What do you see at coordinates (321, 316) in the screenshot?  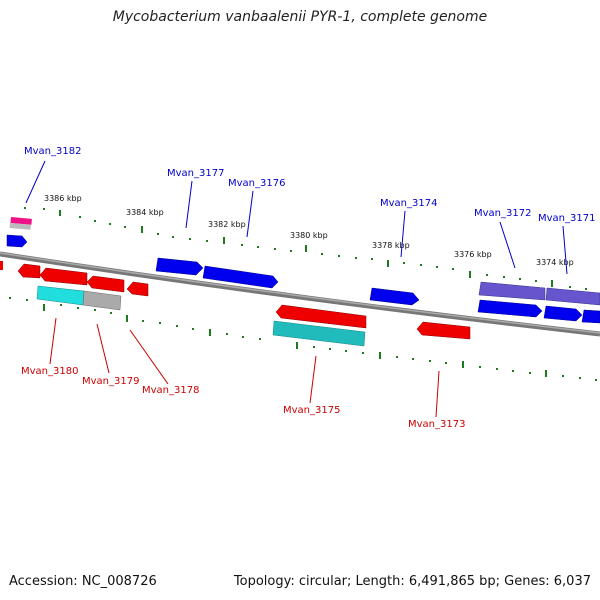 I see `gene-3175-red` at bounding box center [321, 316].